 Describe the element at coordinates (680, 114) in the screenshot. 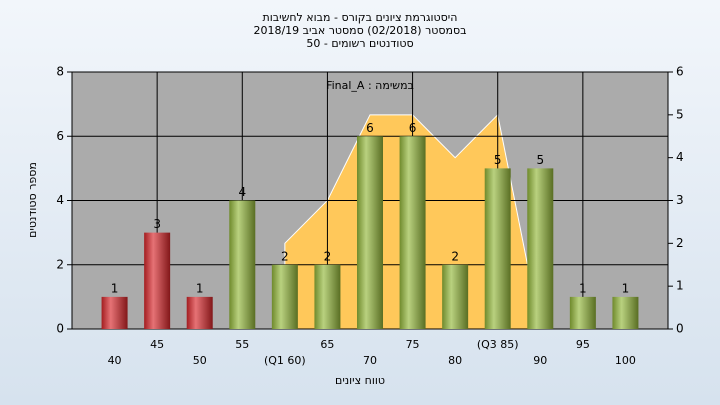

I see `y2-tick-label: 5` at that location.